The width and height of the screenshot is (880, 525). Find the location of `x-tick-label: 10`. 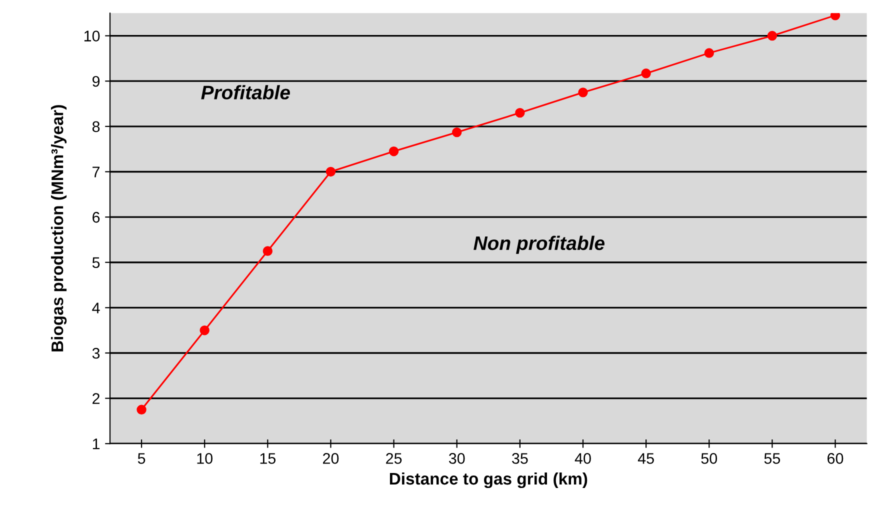

x-tick-label: 10 is located at coordinates (204, 458).